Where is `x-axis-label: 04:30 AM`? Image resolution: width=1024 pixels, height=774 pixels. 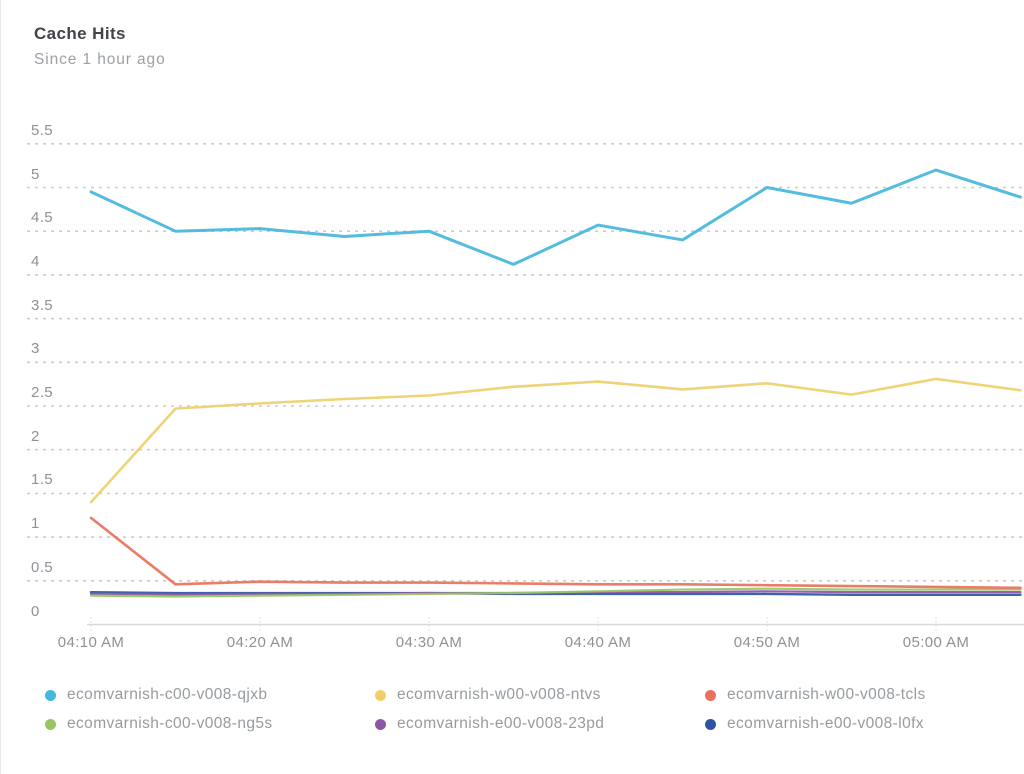
x-axis-label: 04:30 AM is located at coordinates (429, 642).